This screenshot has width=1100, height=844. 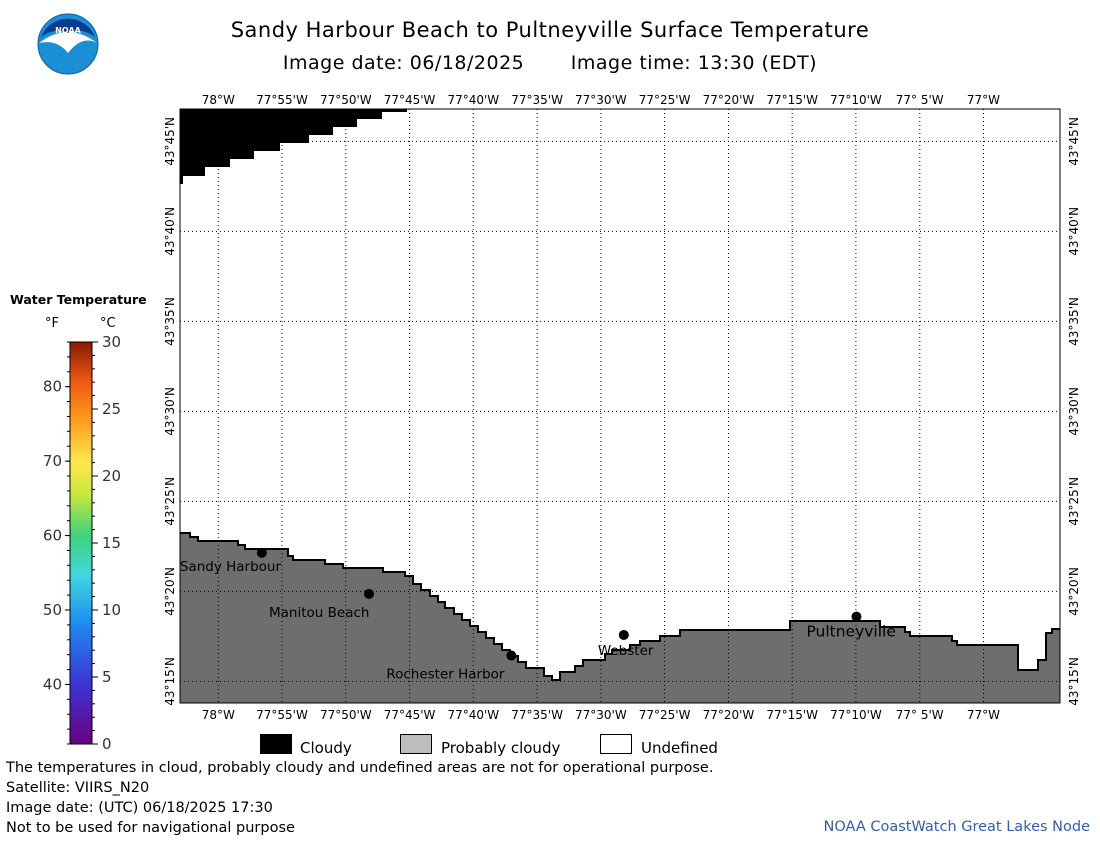 I want to click on lon-label-top: 77°W, so click(x=983, y=100).